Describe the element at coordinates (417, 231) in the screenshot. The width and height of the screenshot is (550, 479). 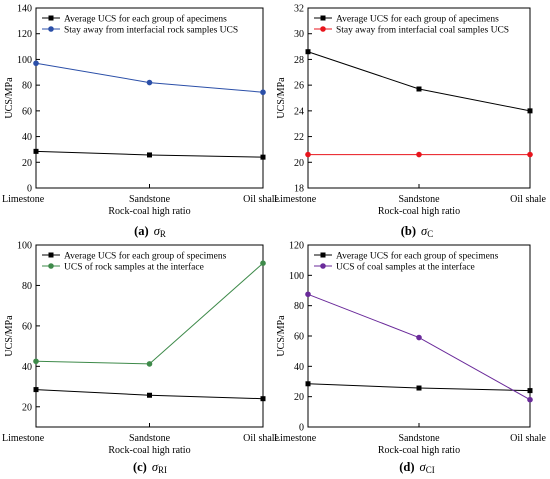
I see `panel-caption: (b) σC` at that location.